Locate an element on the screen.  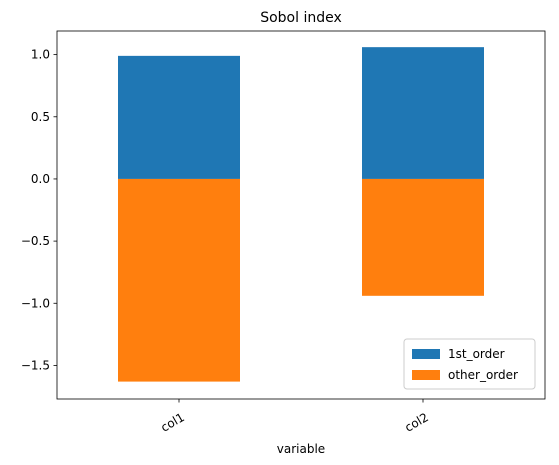
chart-title: Sobol index is located at coordinates (301, 18).